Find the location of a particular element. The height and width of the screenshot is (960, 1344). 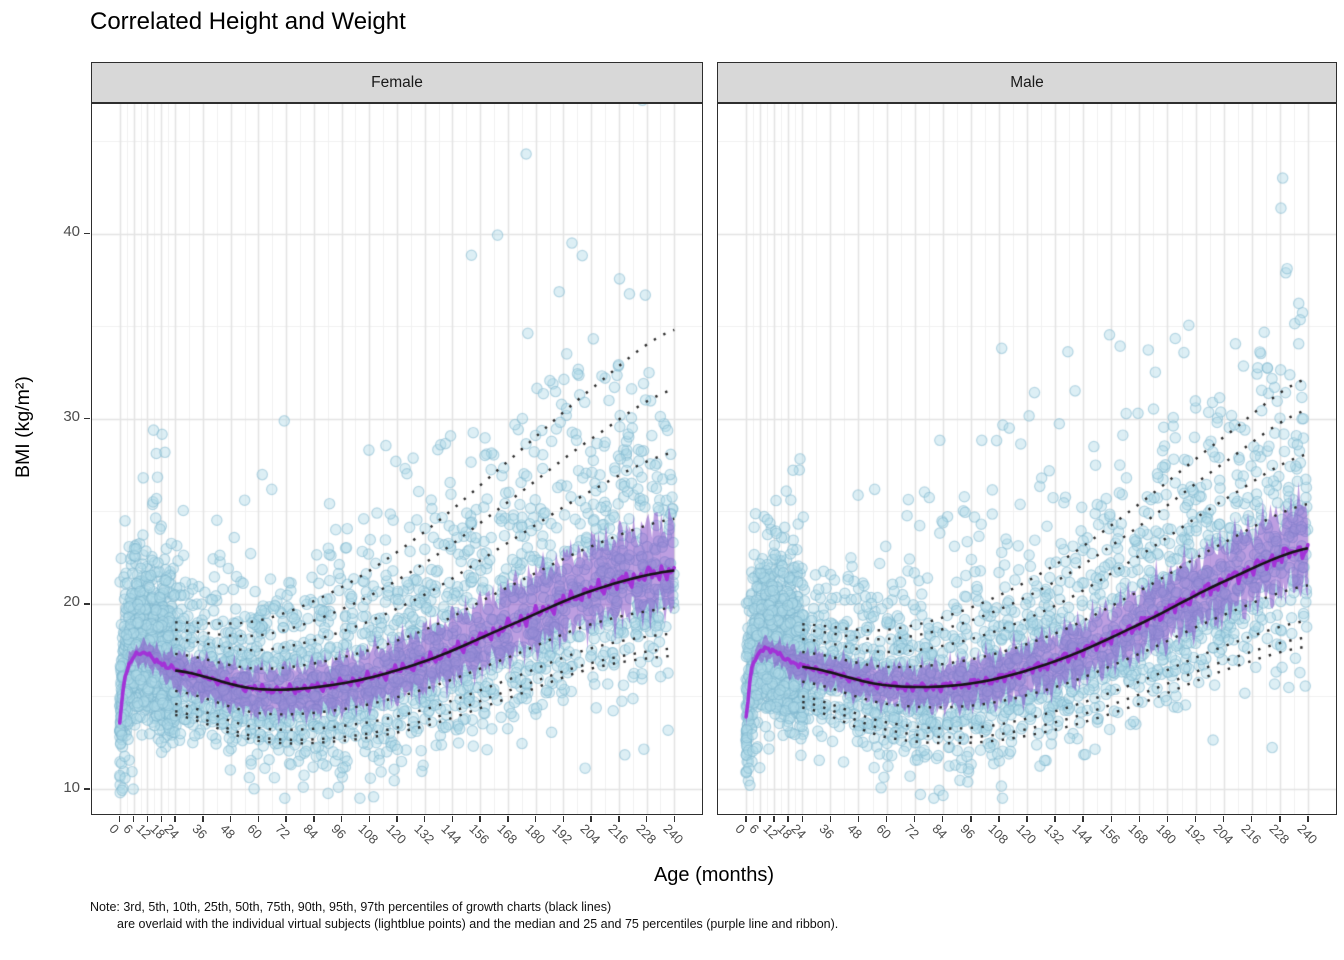

y-tick-label: 10 is located at coordinates (71, 787).